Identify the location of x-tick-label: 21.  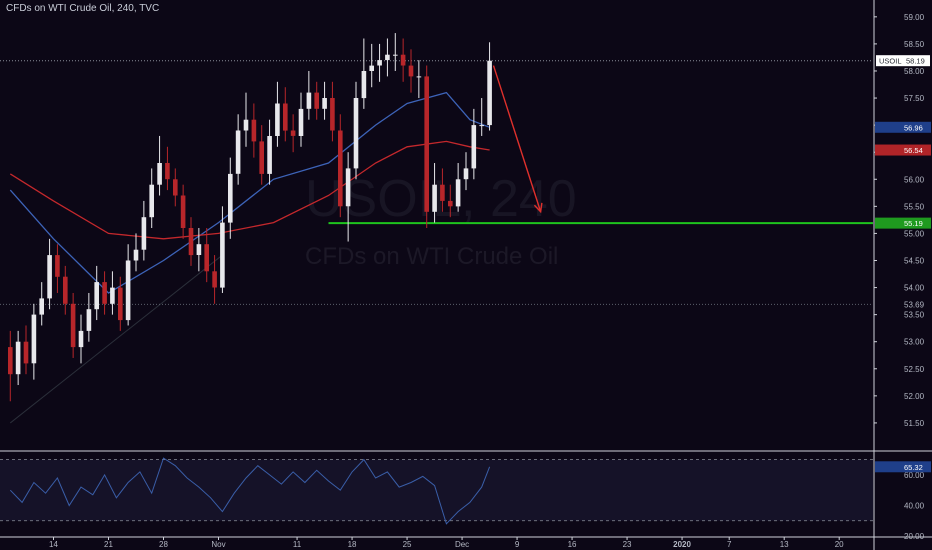
(108, 544).